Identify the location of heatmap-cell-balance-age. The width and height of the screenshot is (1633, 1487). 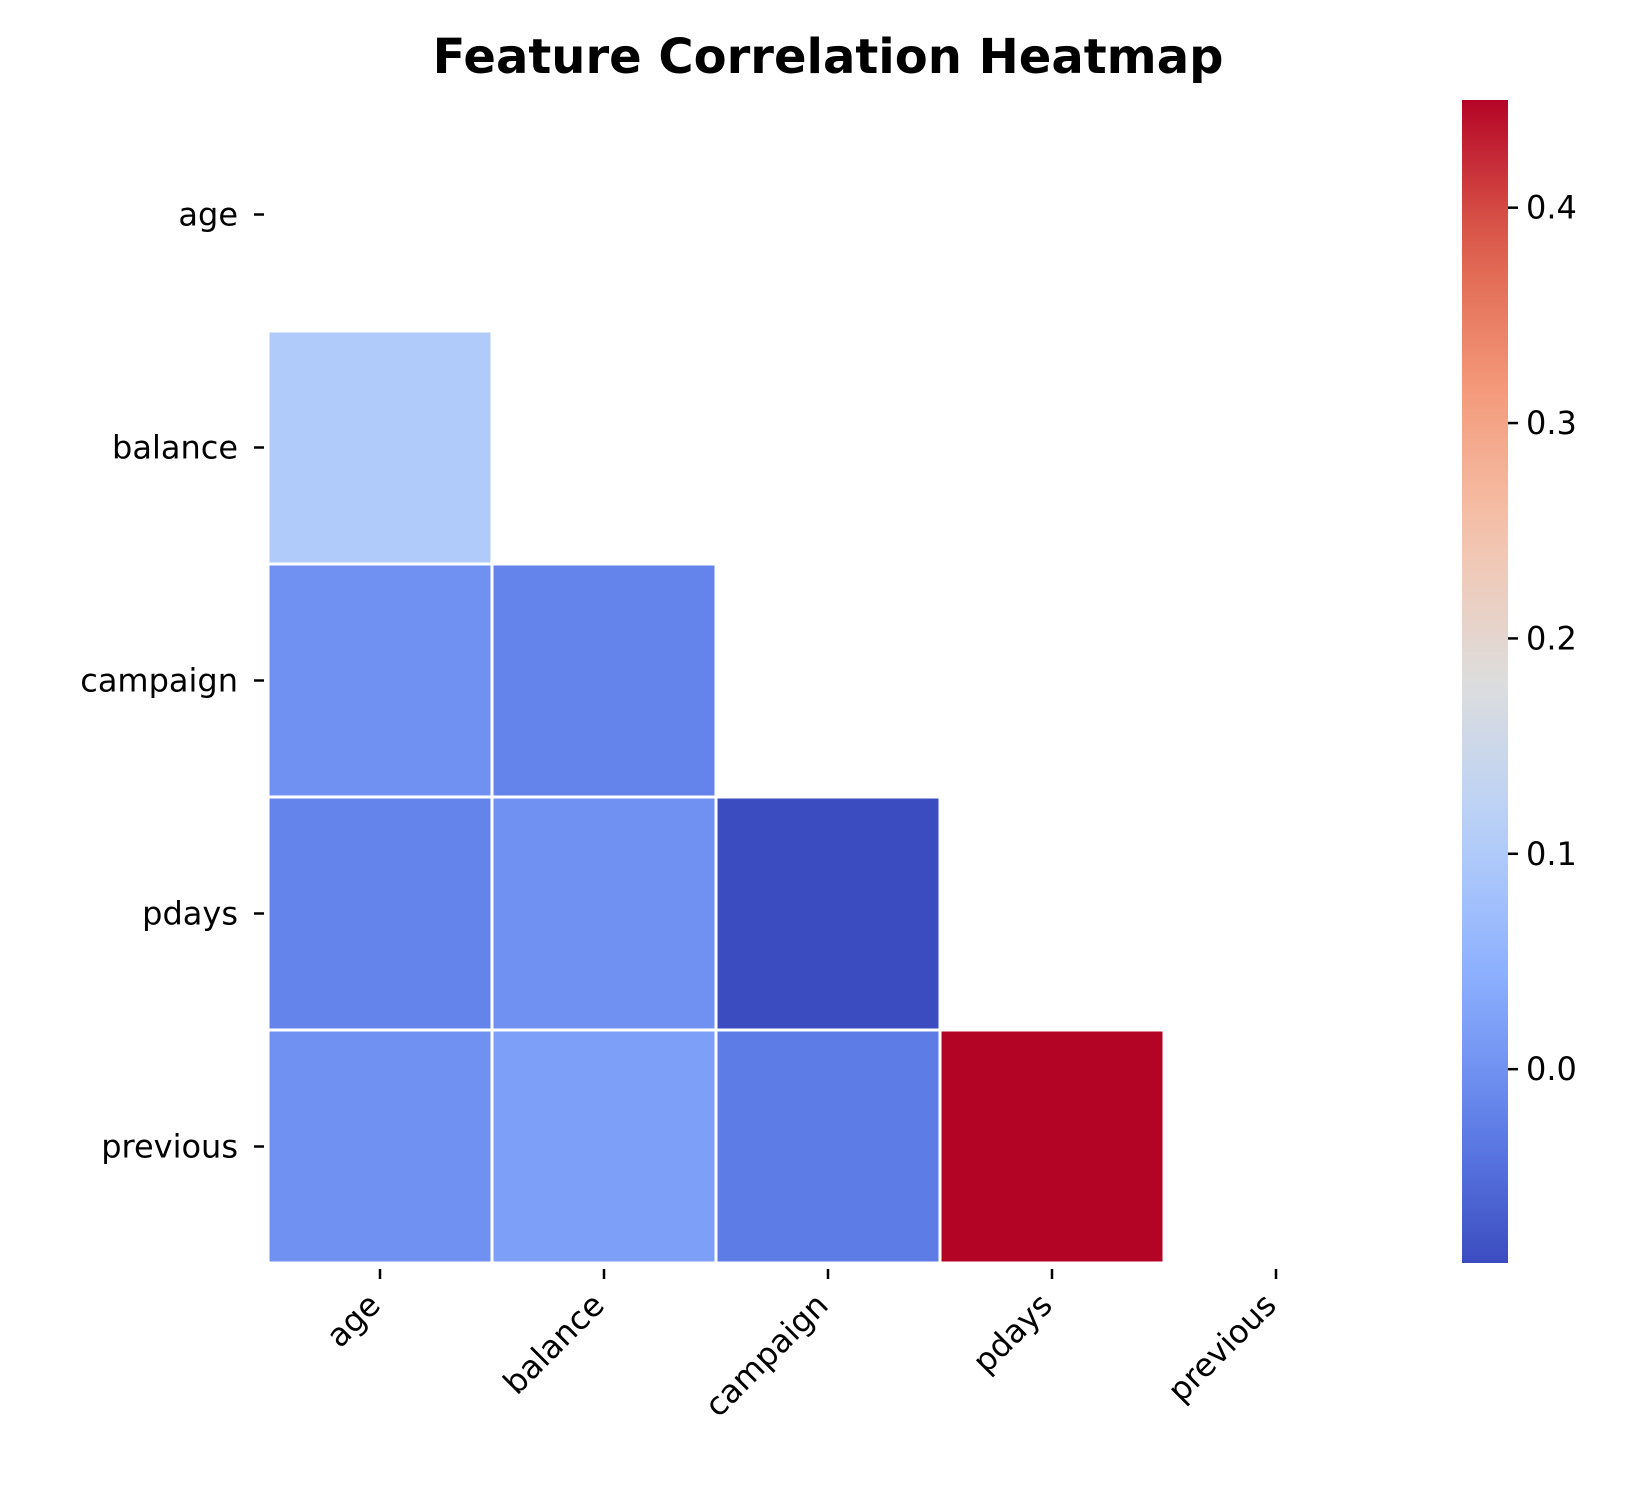
(380, 447).